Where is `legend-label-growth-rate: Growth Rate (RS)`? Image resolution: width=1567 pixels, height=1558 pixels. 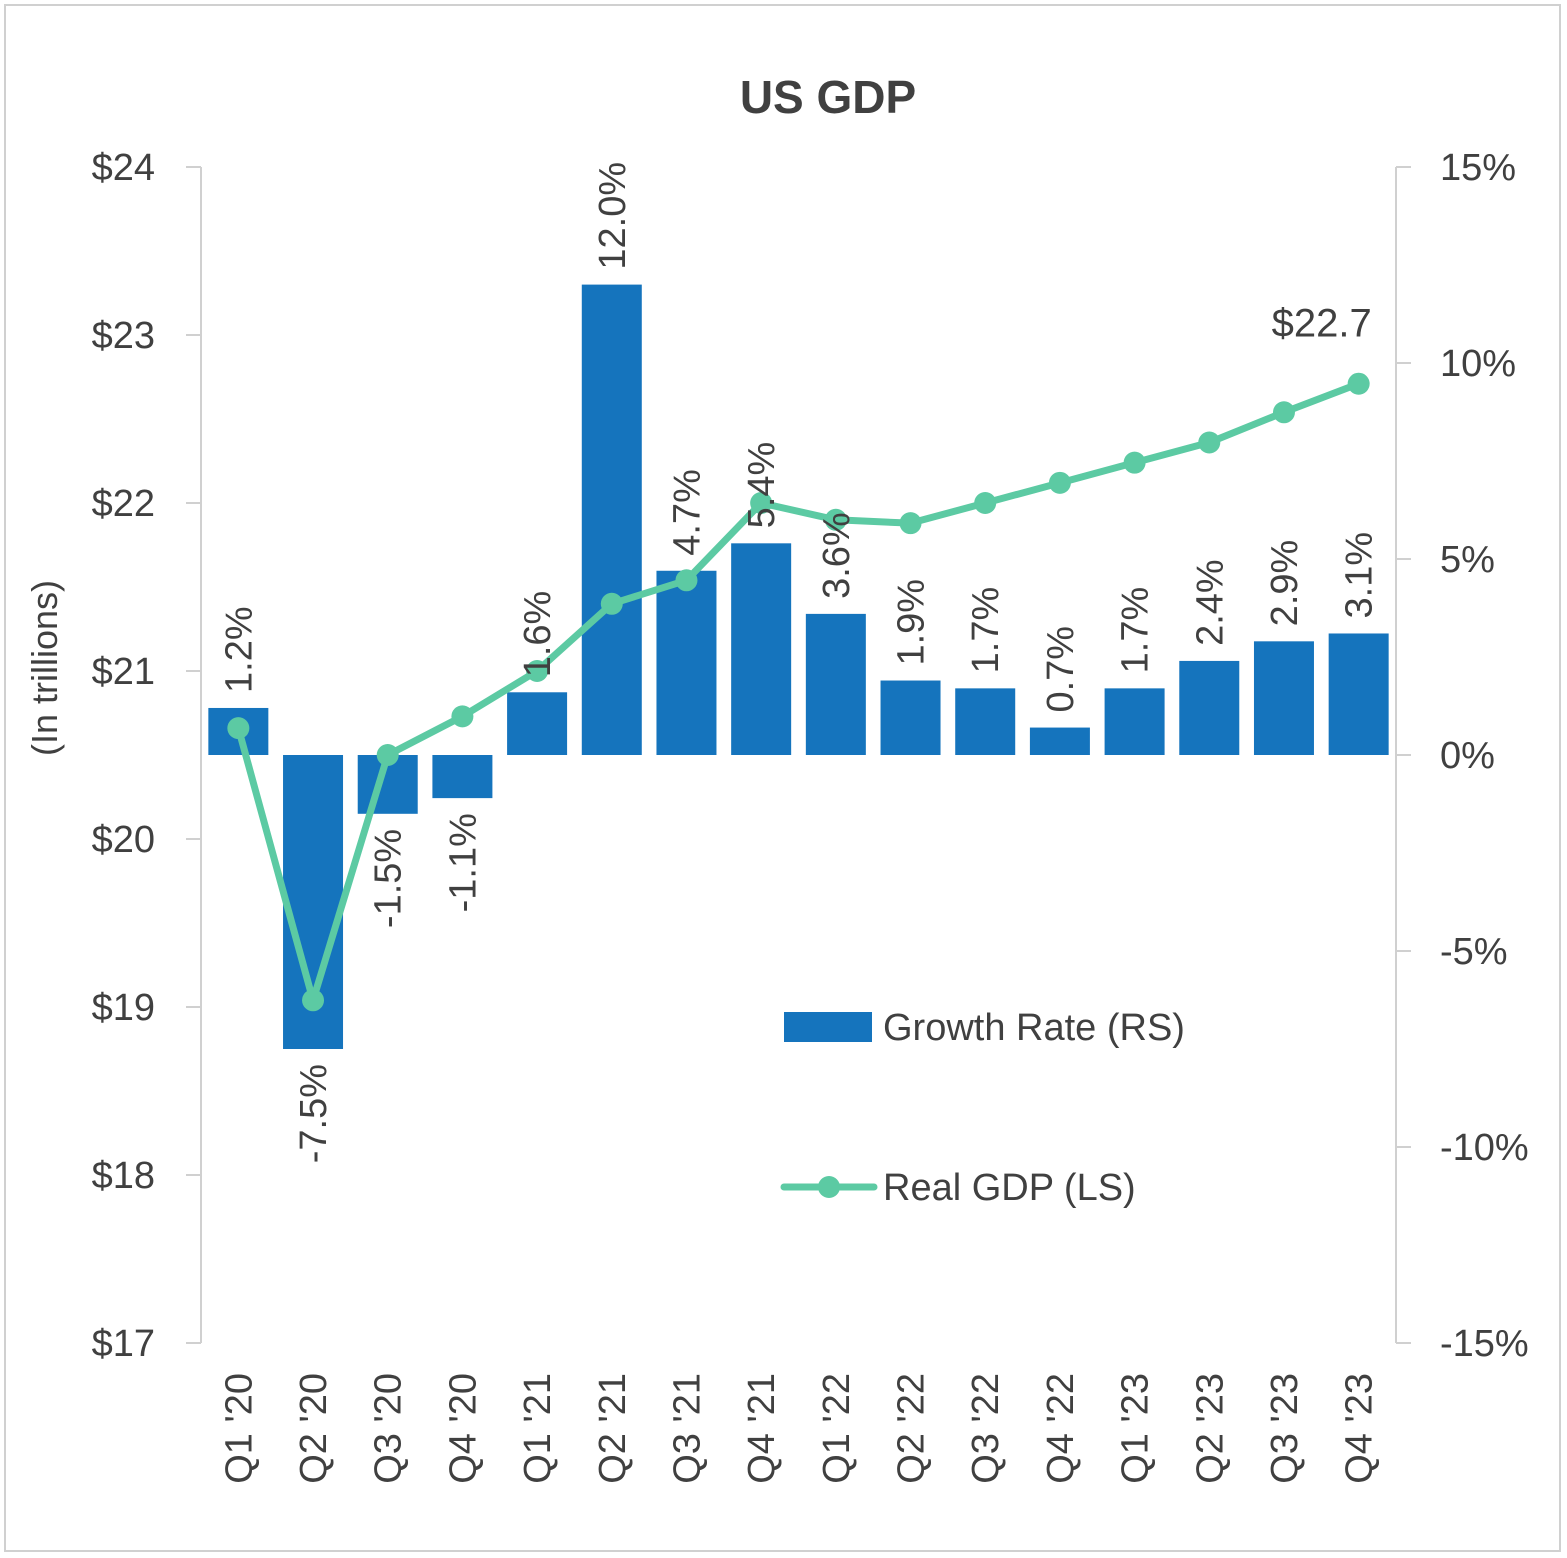 legend-label-growth-rate: Growth Rate (RS) is located at coordinates (1034, 1028).